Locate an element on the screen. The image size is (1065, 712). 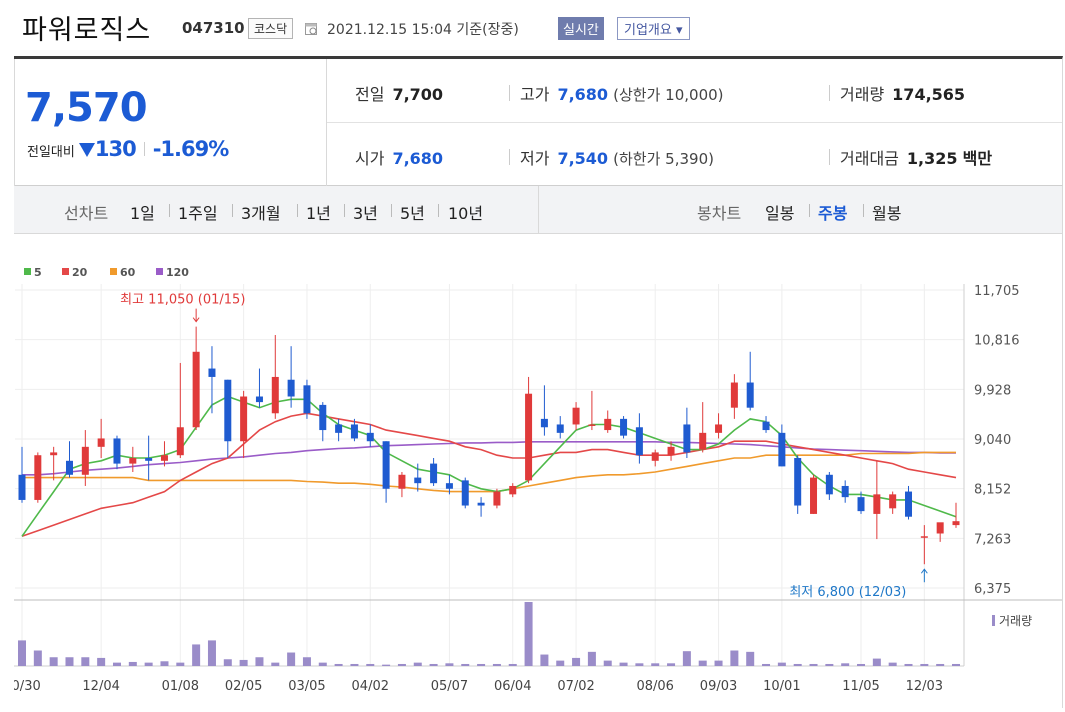
company-overview-button: 기업개요 ▾ is located at coordinates (653, 28).